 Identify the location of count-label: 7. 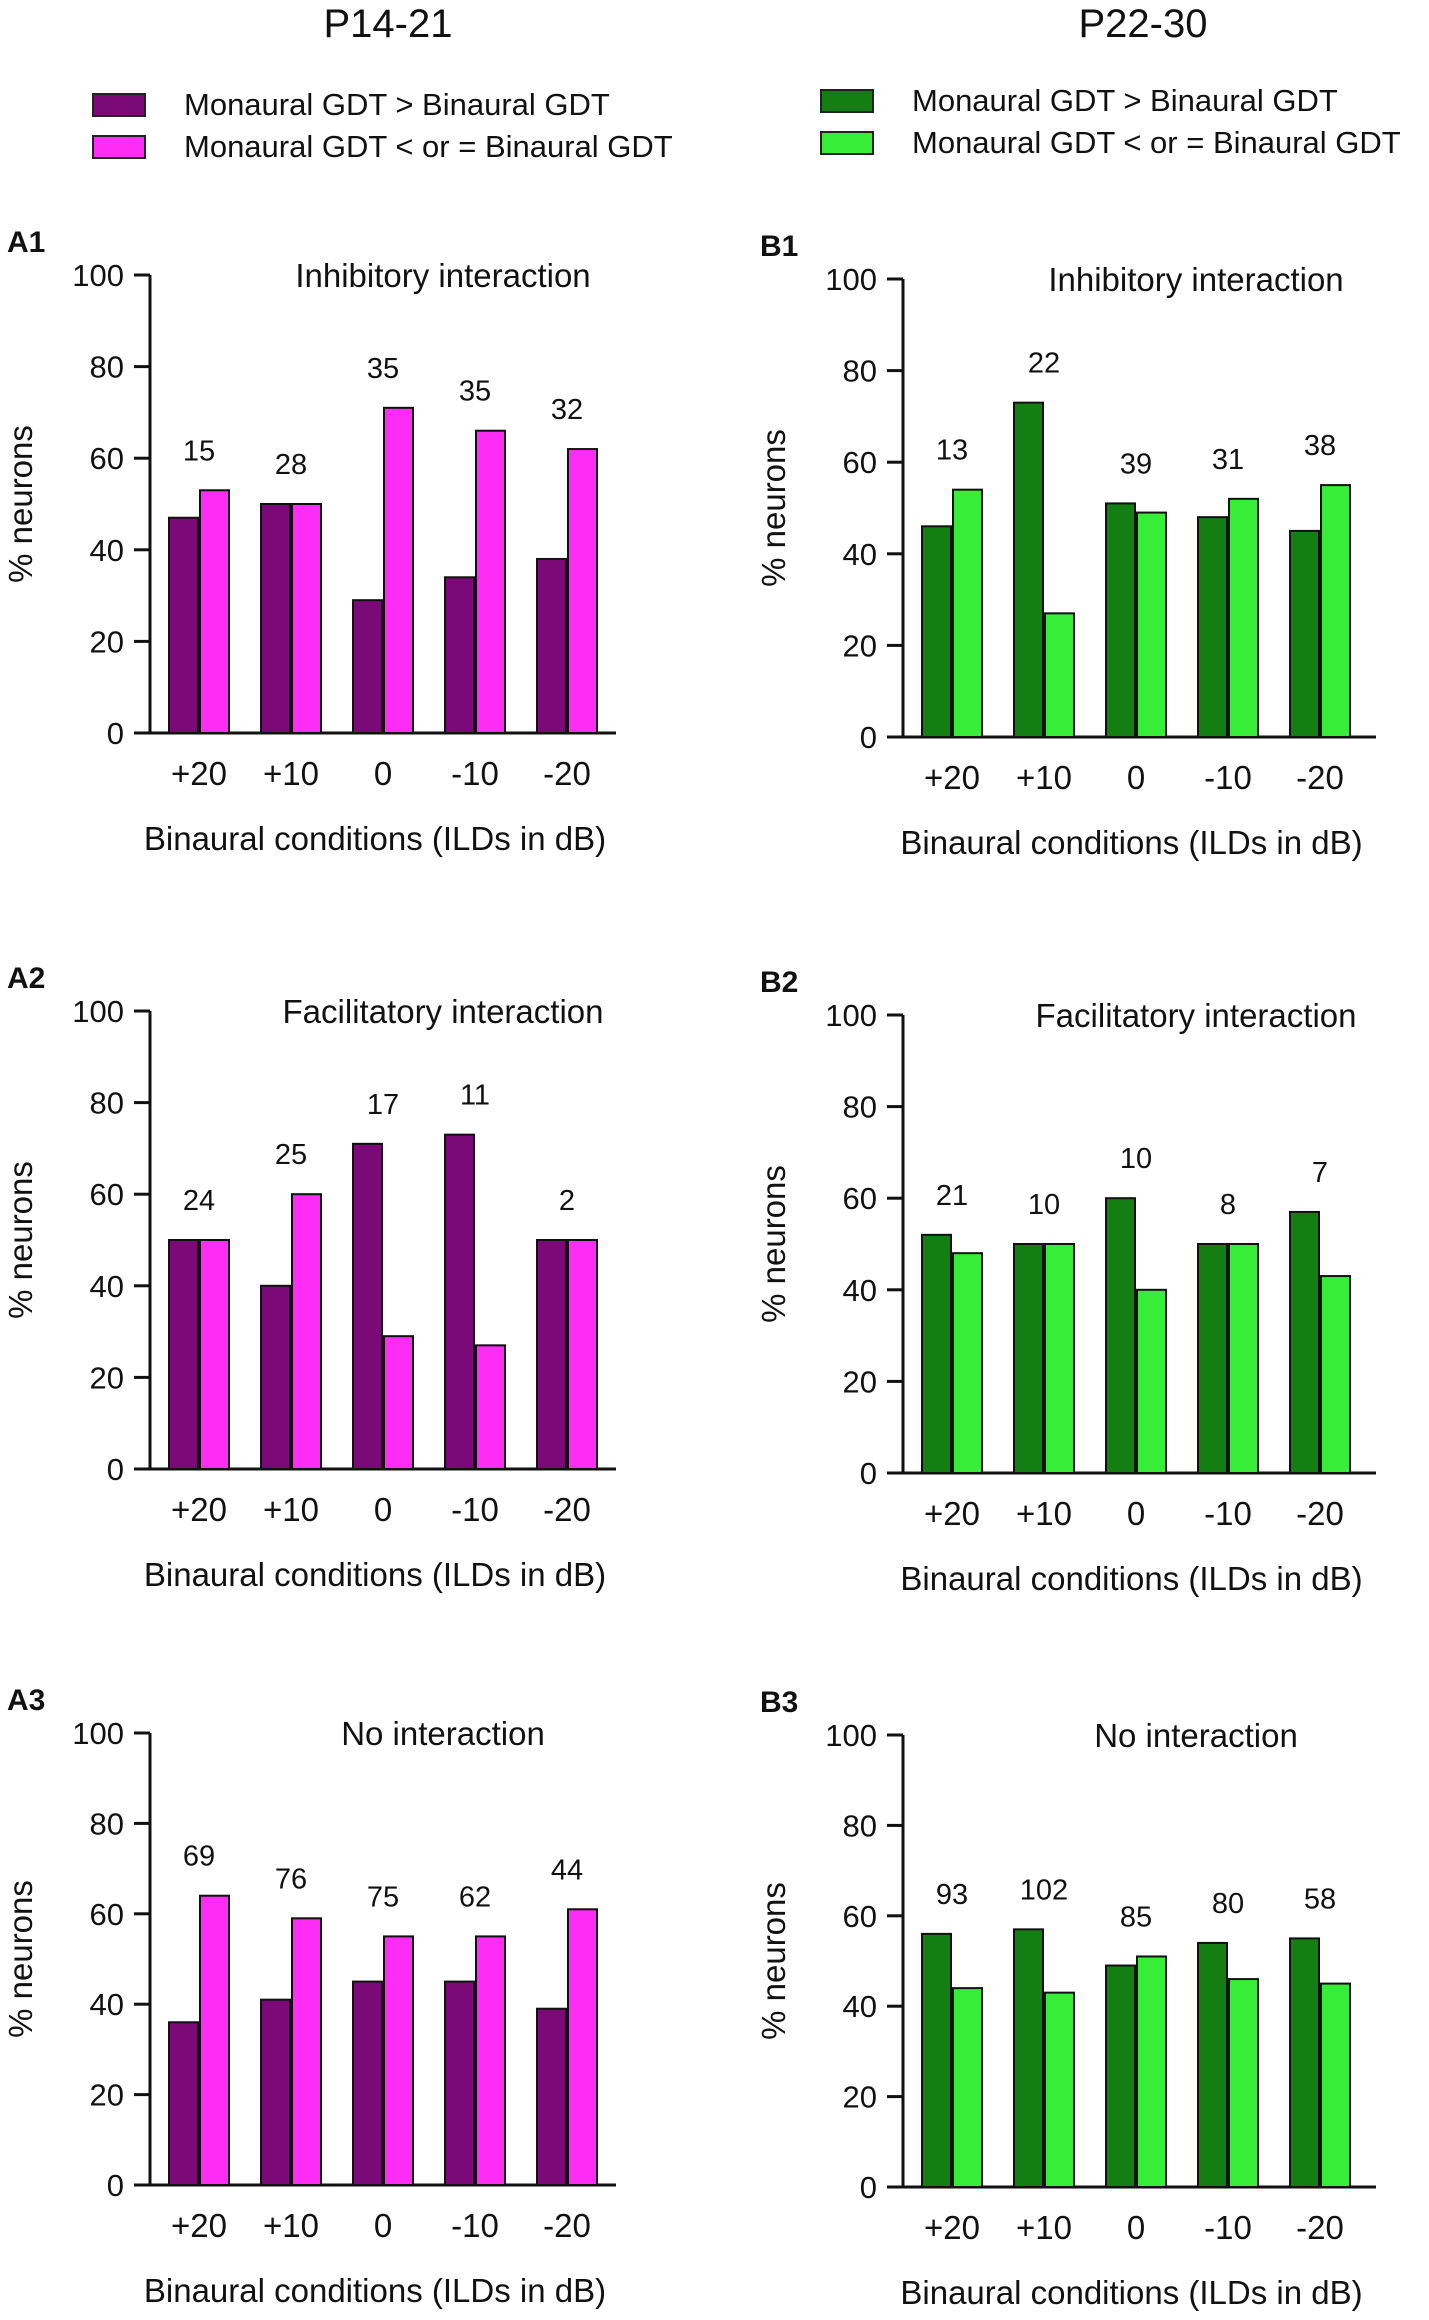
(1320, 1173).